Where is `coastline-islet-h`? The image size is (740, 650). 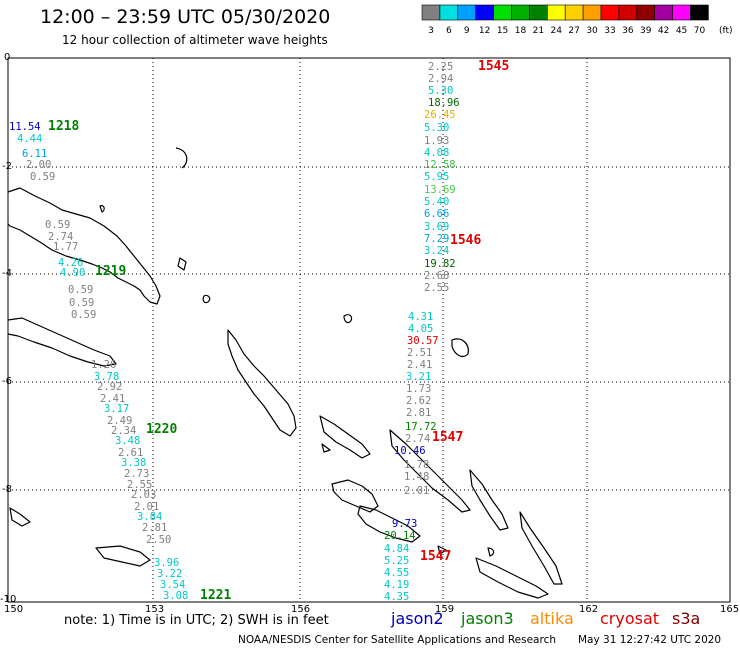 coastline-islet-h is located at coordinates (491, 552).